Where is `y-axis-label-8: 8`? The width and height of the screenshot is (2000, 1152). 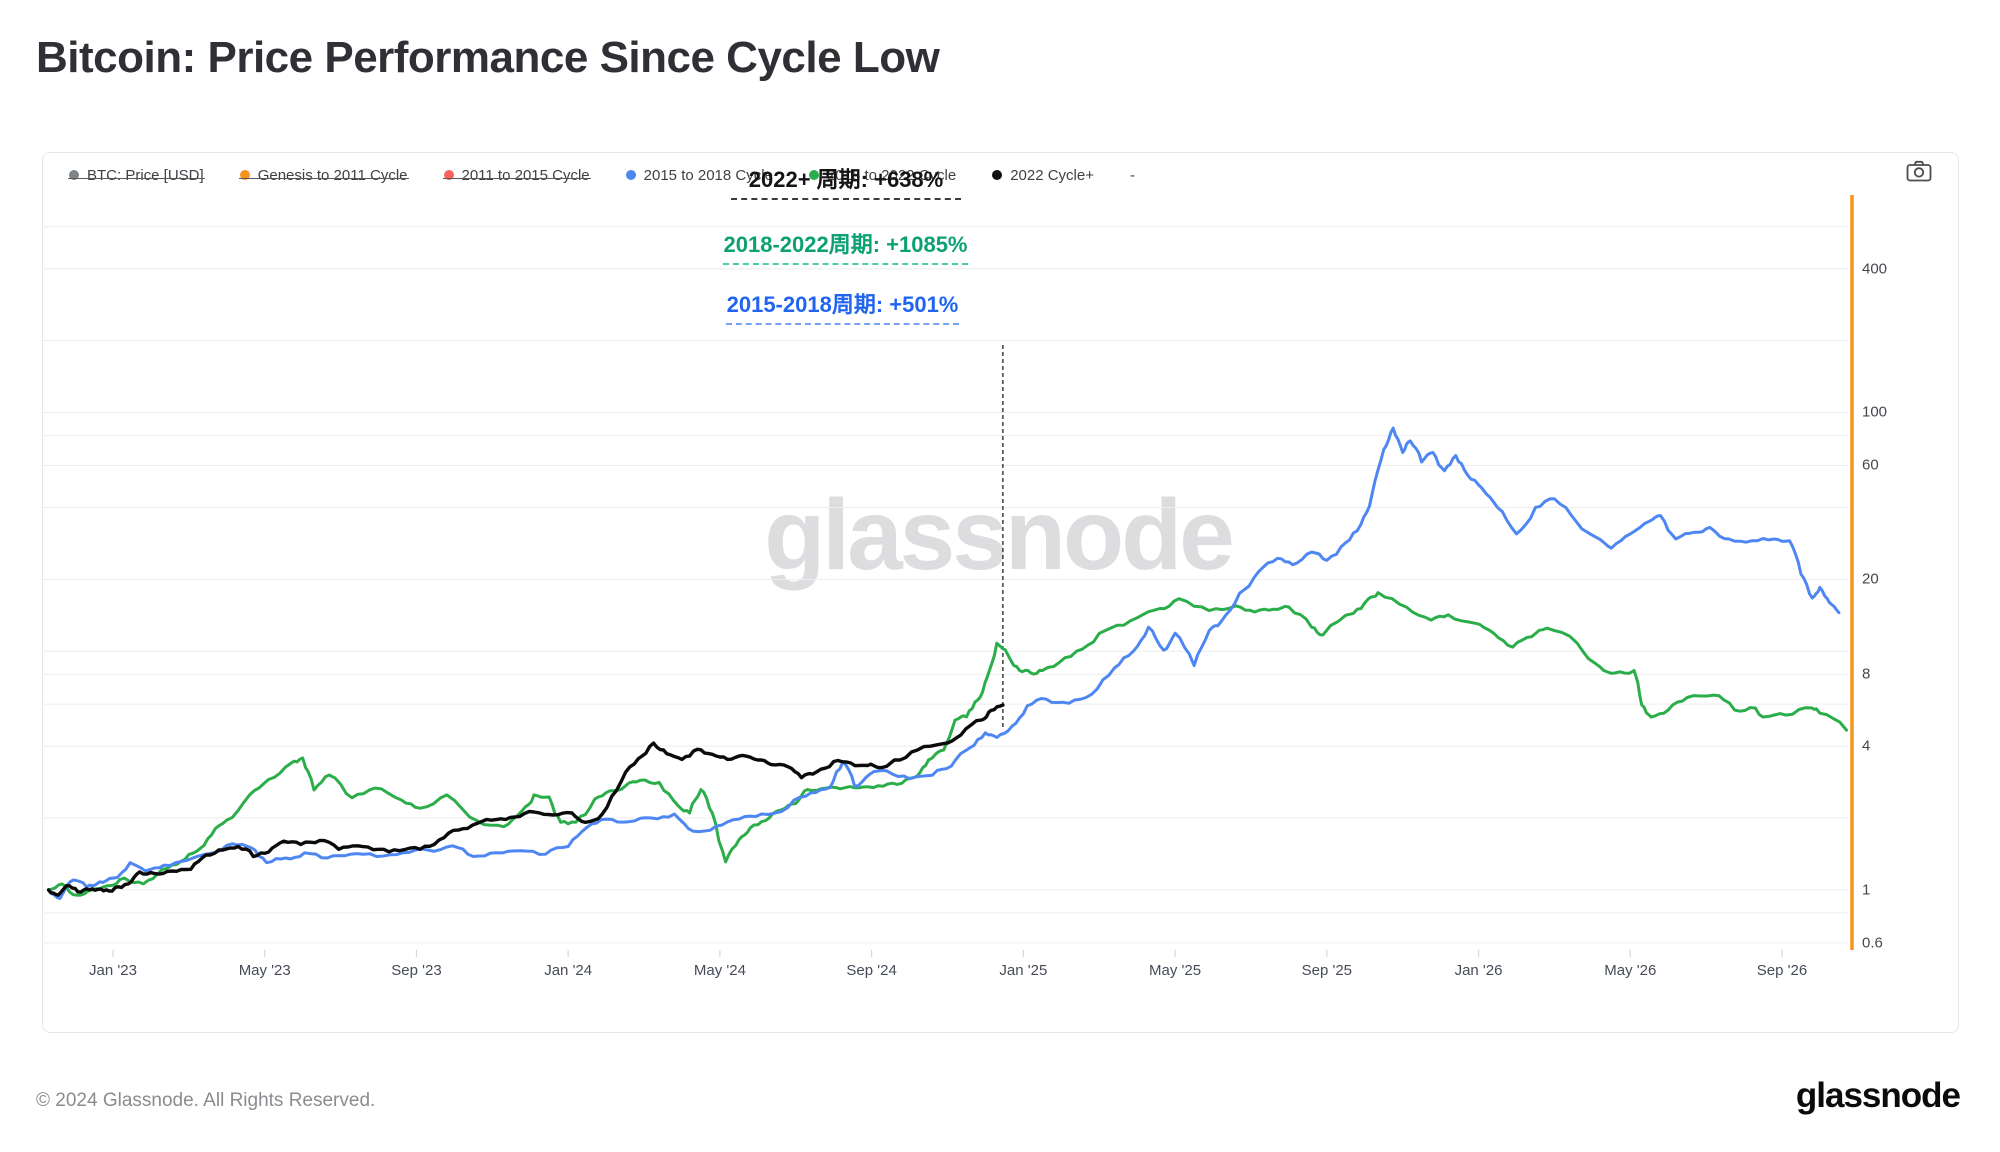 y-axis-label-8: 8 is located at coordinates (1866, 674).